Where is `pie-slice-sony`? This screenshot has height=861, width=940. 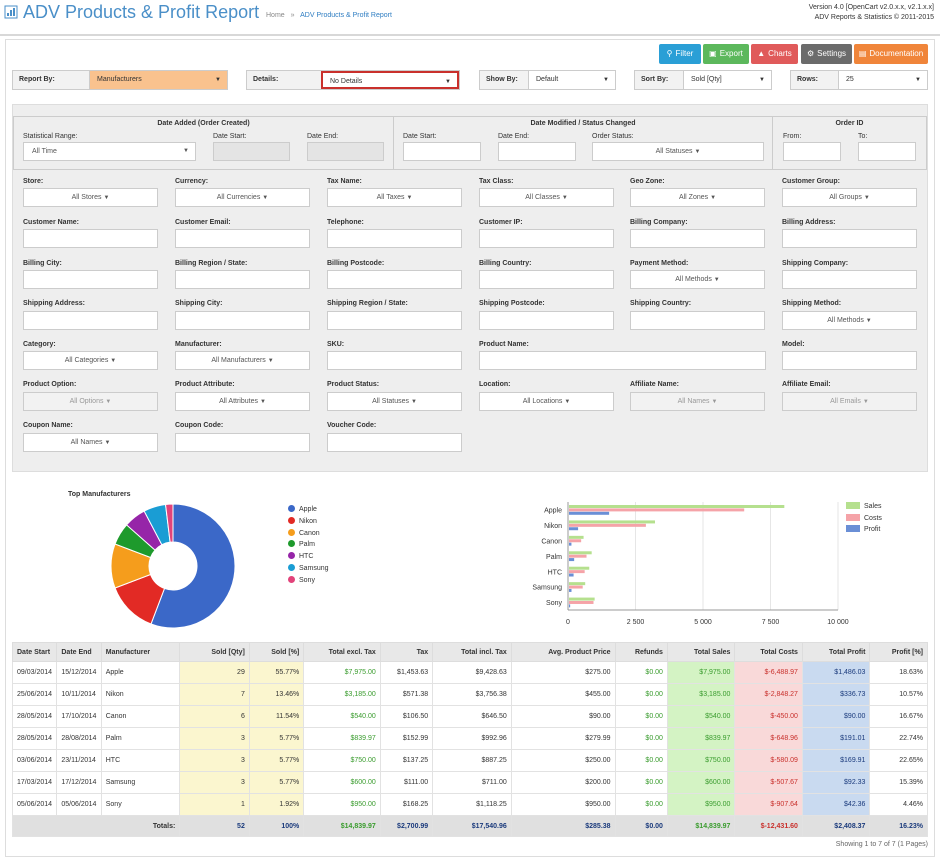
pie-slice-sony is located at coordinates (169, 523).